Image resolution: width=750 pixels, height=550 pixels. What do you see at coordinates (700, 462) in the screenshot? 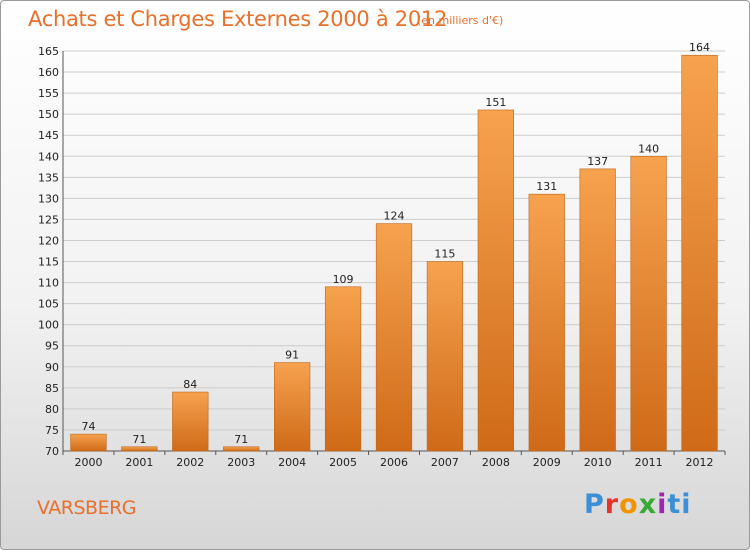
I see `x-tick-label: 2012` at bounding box center [700, 462].